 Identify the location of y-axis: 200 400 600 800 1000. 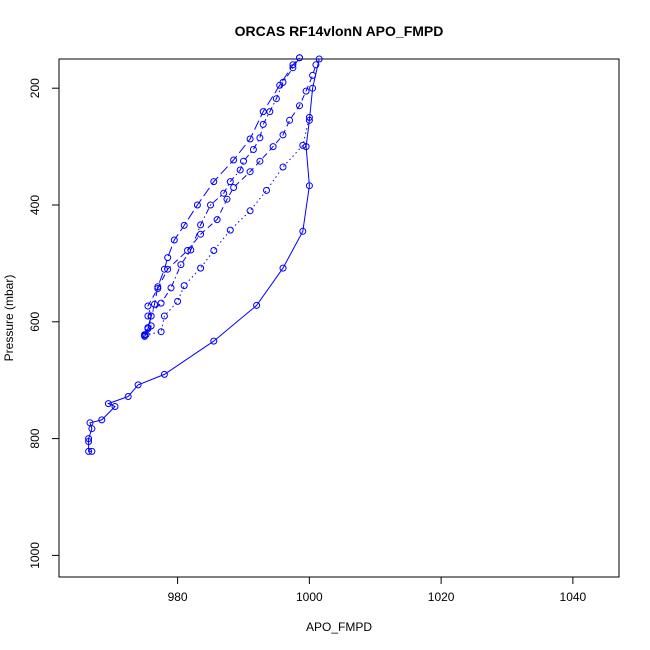
(44, 323).